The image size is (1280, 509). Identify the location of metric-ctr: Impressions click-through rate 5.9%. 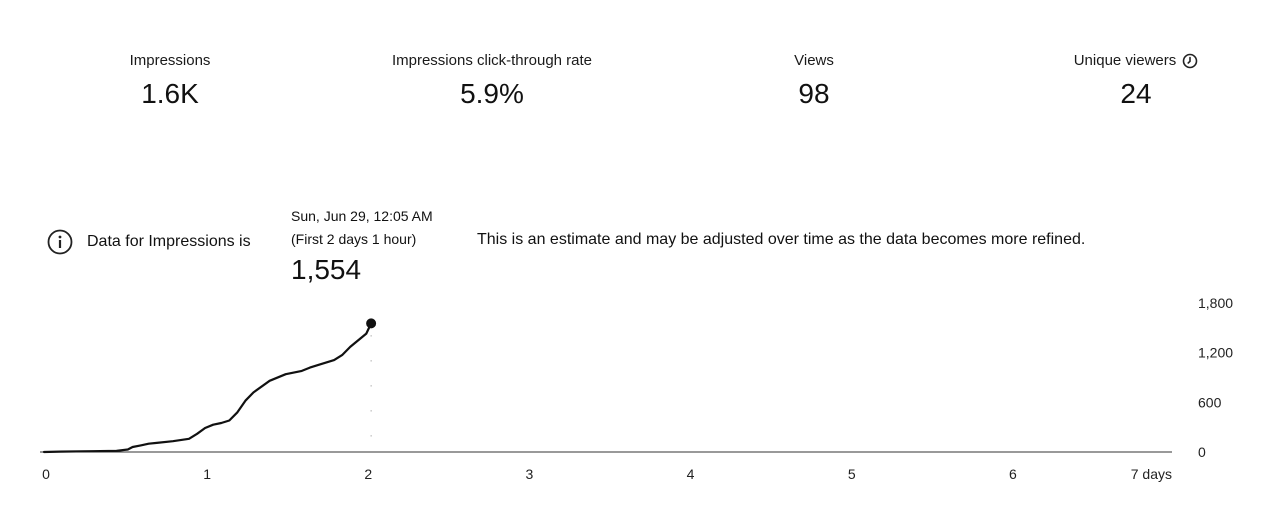
(492, 82).